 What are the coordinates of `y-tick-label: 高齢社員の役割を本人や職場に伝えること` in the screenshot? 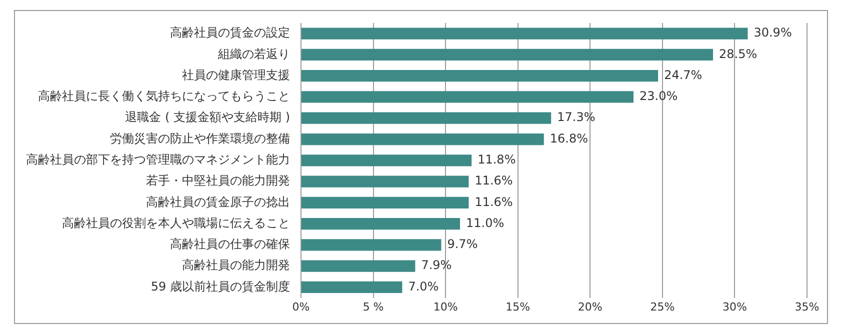 It's located at (176, 223).